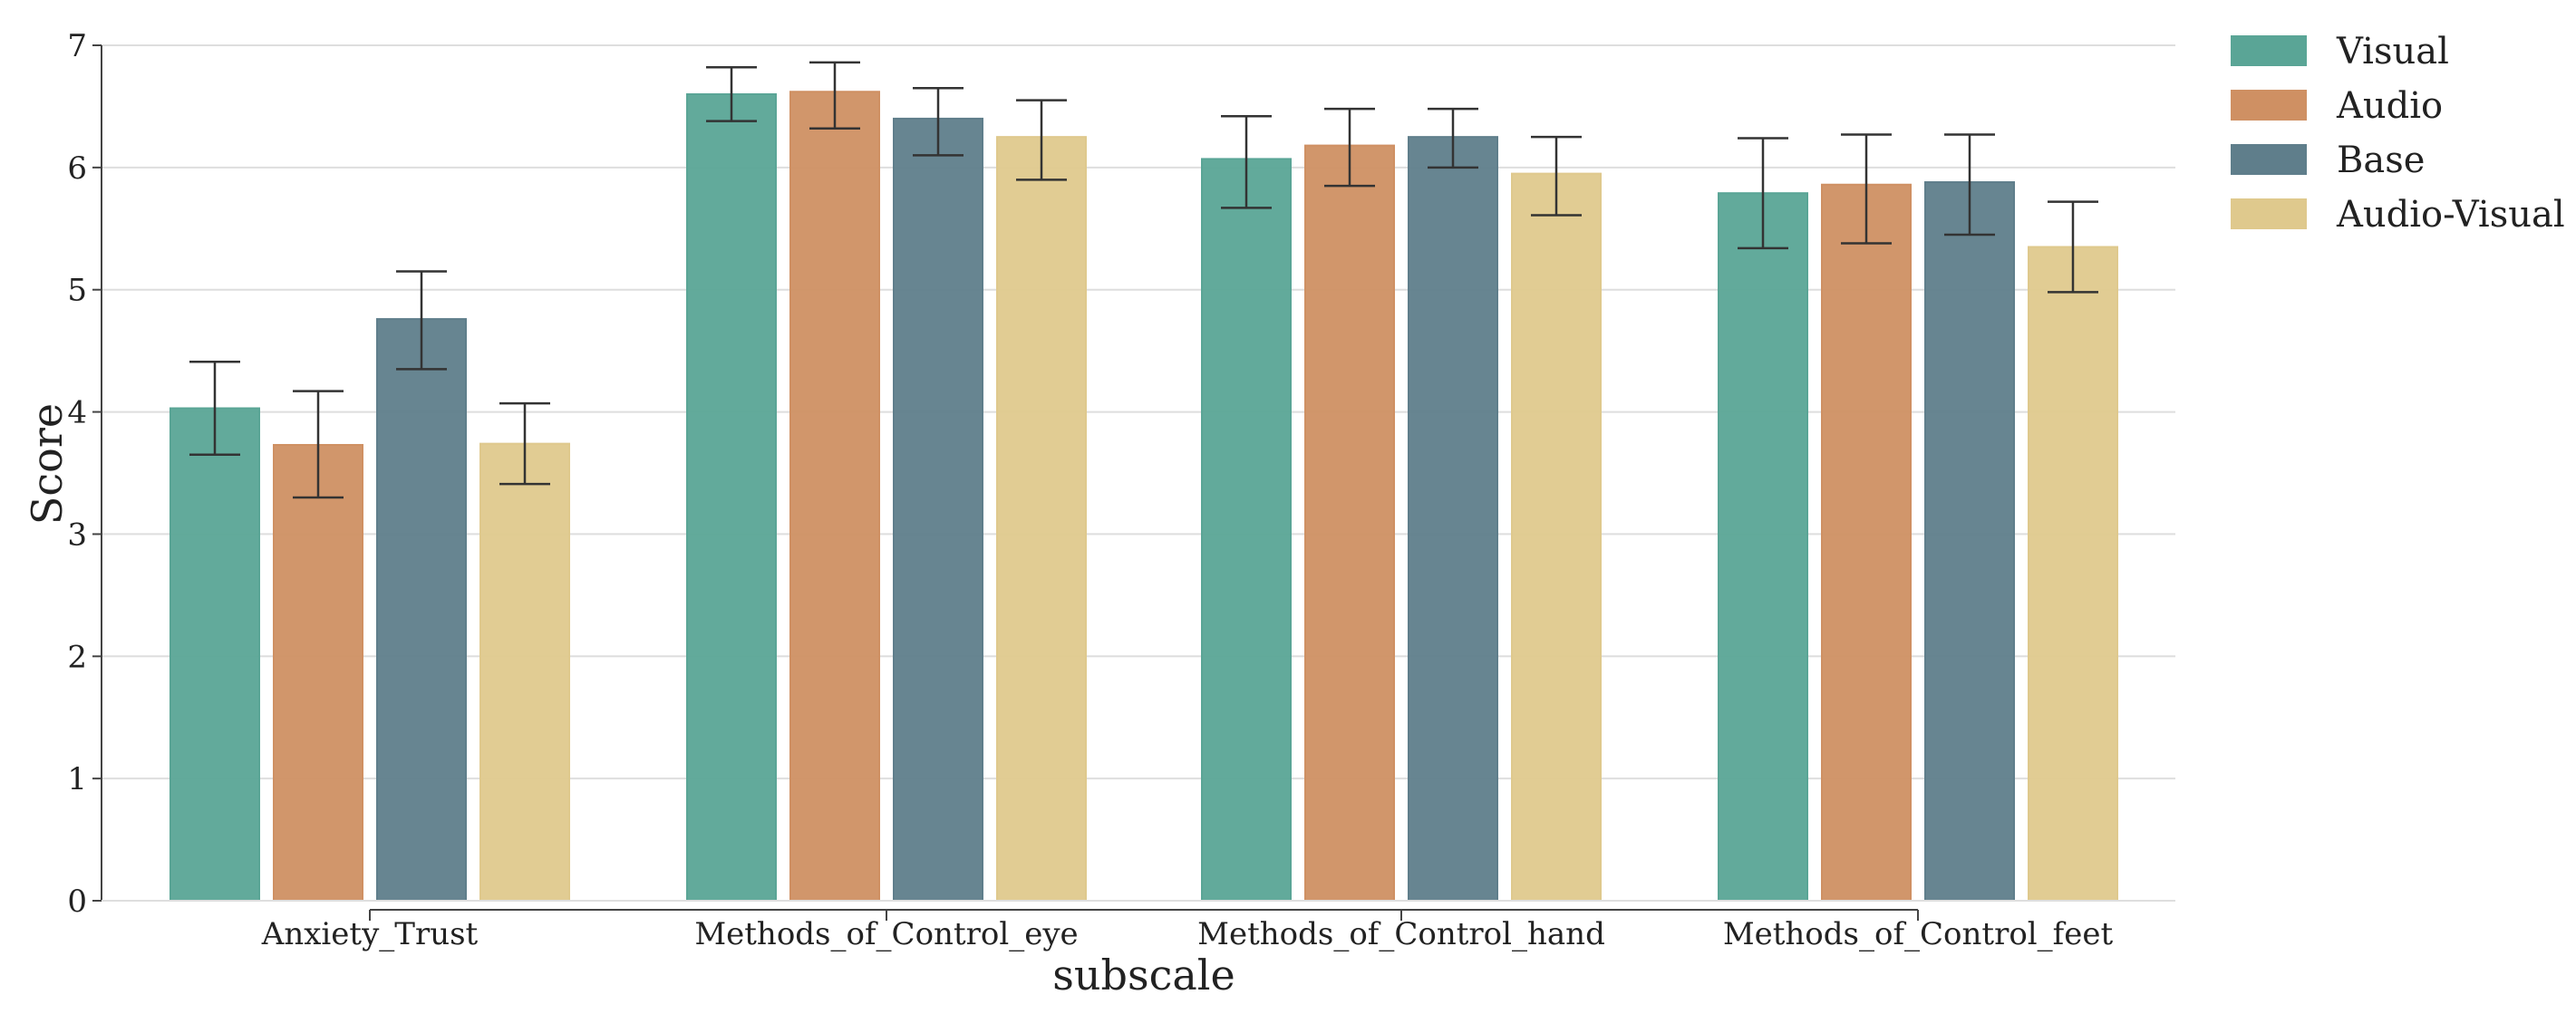  I want to click on x-tick-label: Methods_of_Control_feet, so click(1918, 934).